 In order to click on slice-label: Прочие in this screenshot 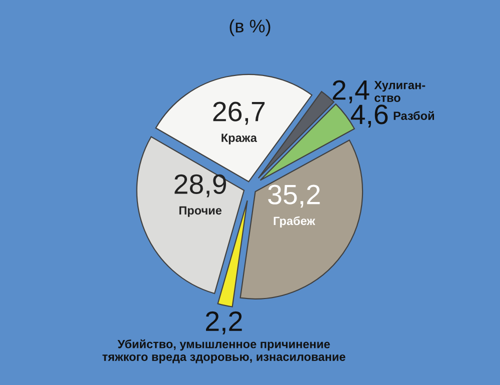, I will do `click(200, 211)`.